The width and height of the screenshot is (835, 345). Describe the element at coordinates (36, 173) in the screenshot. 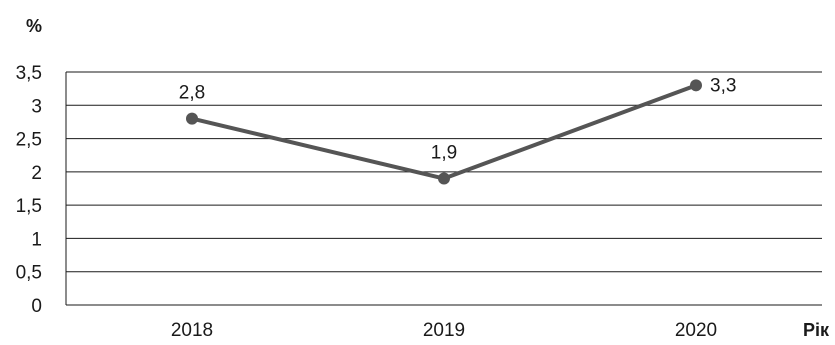

I see `y-tick-label: 2` at that location.